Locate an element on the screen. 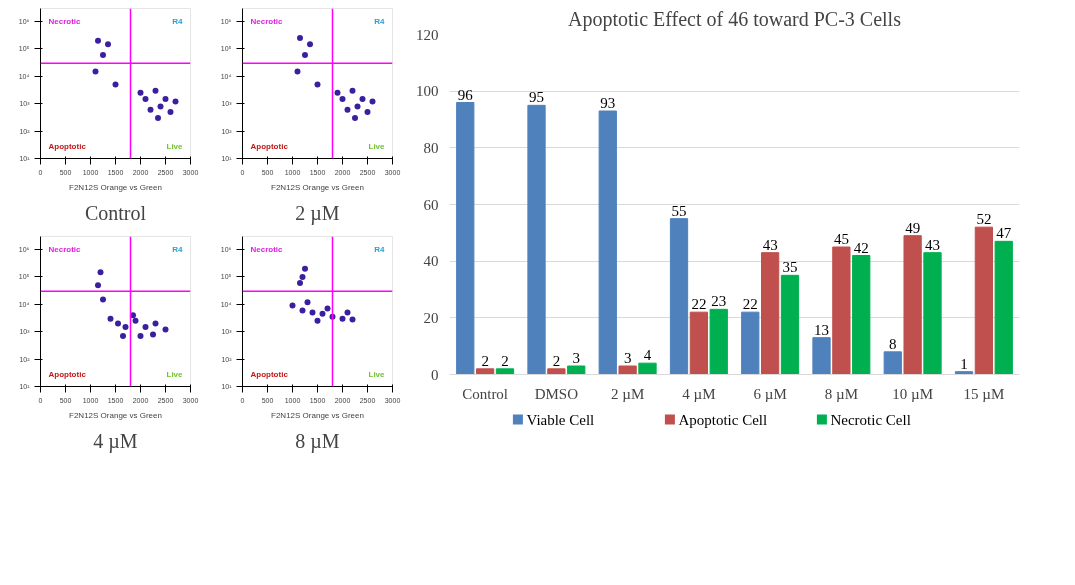 Image resolution: width=1075 pixels, height=585 pixels. data-label: 2 is located at coordinates (505, 360).